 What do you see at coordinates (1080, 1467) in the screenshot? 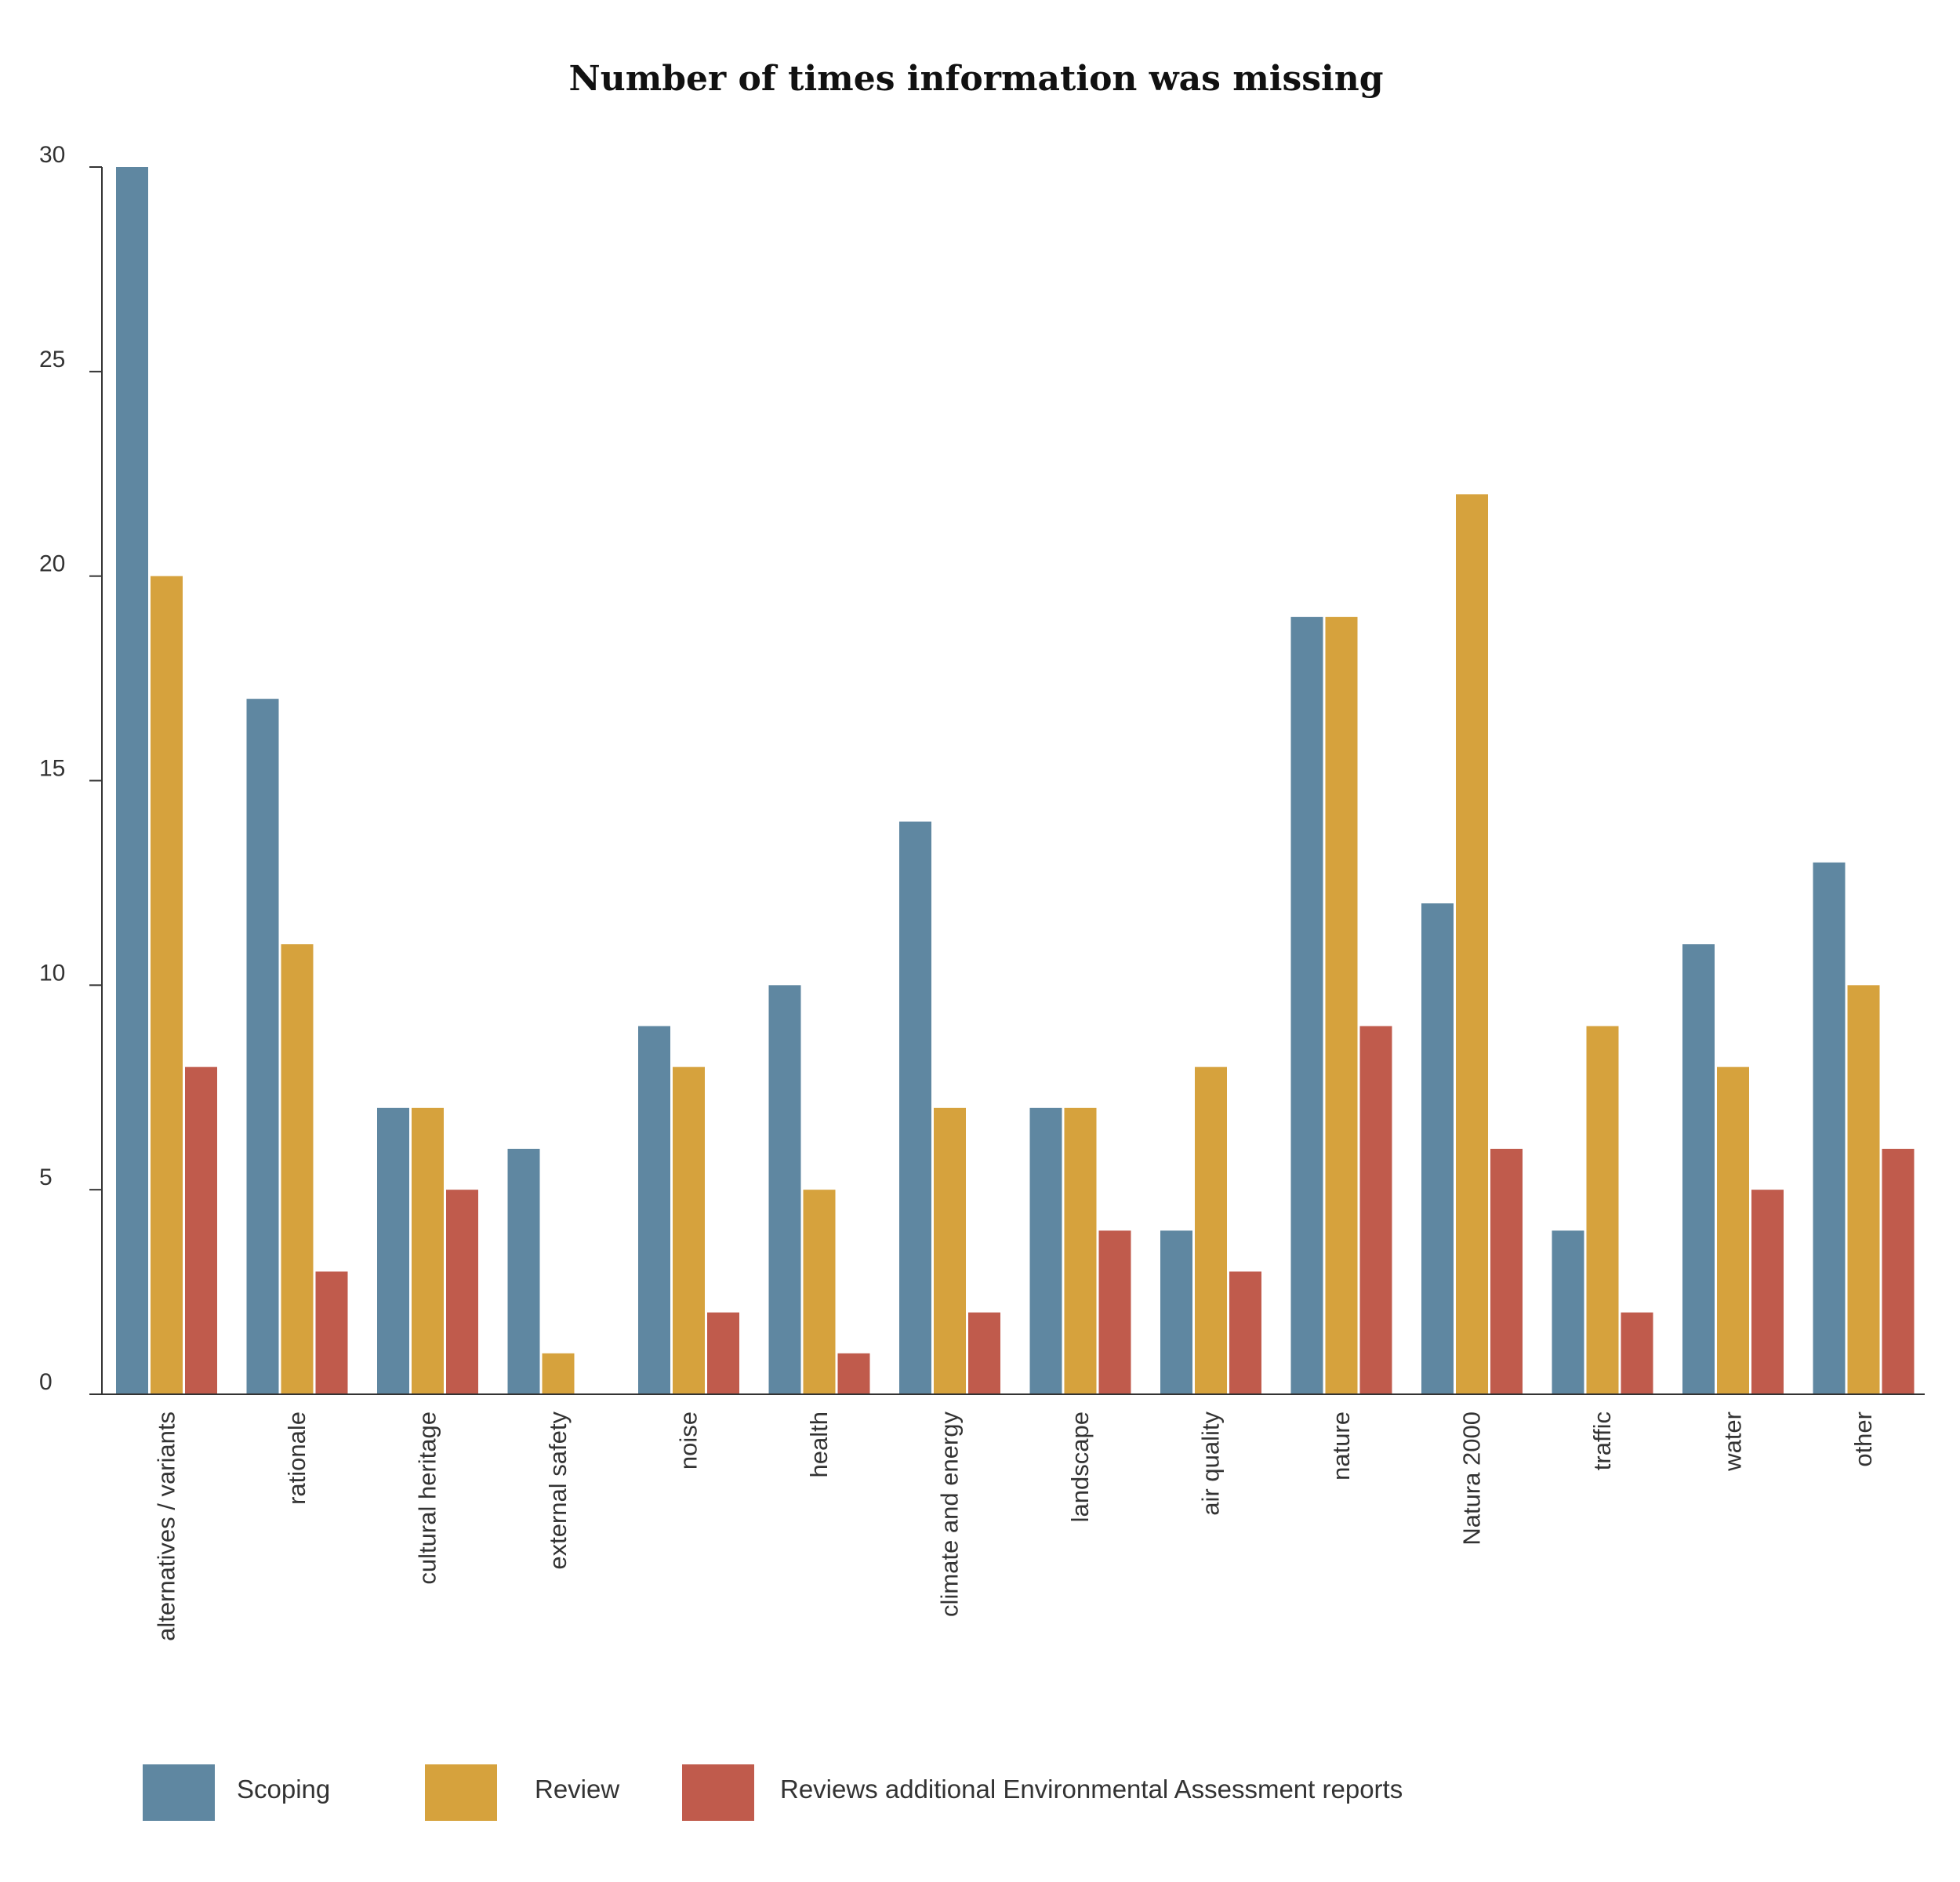
I see `category-label: landscape` at bounding box center [1080, 1467].